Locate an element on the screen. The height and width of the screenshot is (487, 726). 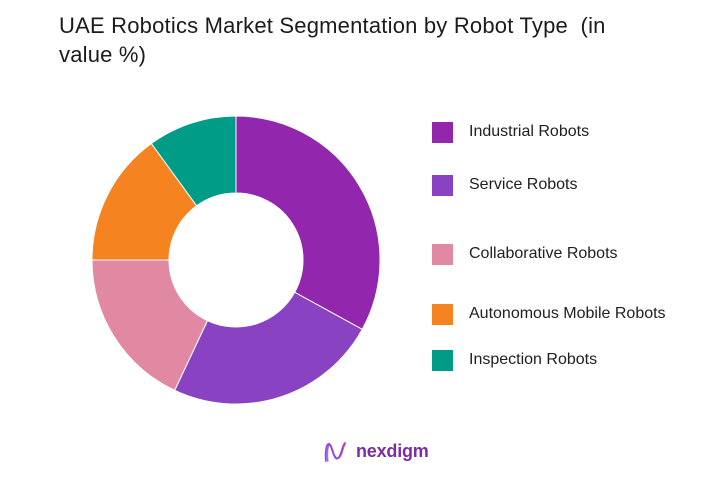
legend-swatch-autonomous-mobile-robots is located at coordinates (442, 314).